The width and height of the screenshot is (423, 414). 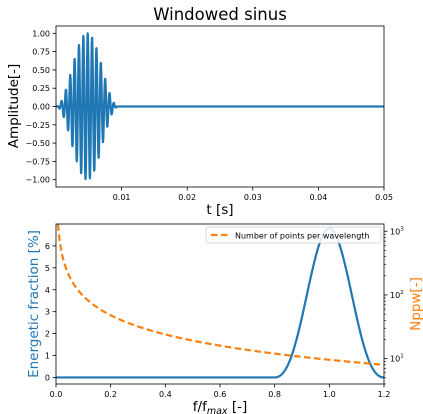 What do you see at coordinates (187, 197) in the screenshot?
I see `x-tick-label: 0.02` at bounding box center [187, 197].